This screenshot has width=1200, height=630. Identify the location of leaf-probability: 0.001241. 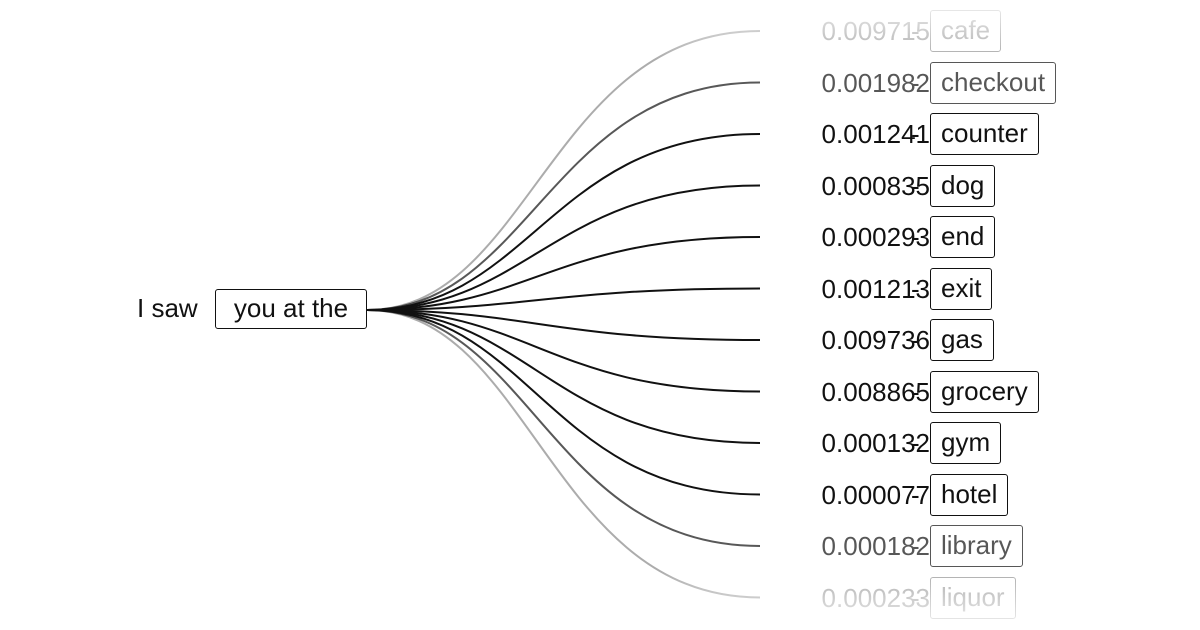
(875, 134).